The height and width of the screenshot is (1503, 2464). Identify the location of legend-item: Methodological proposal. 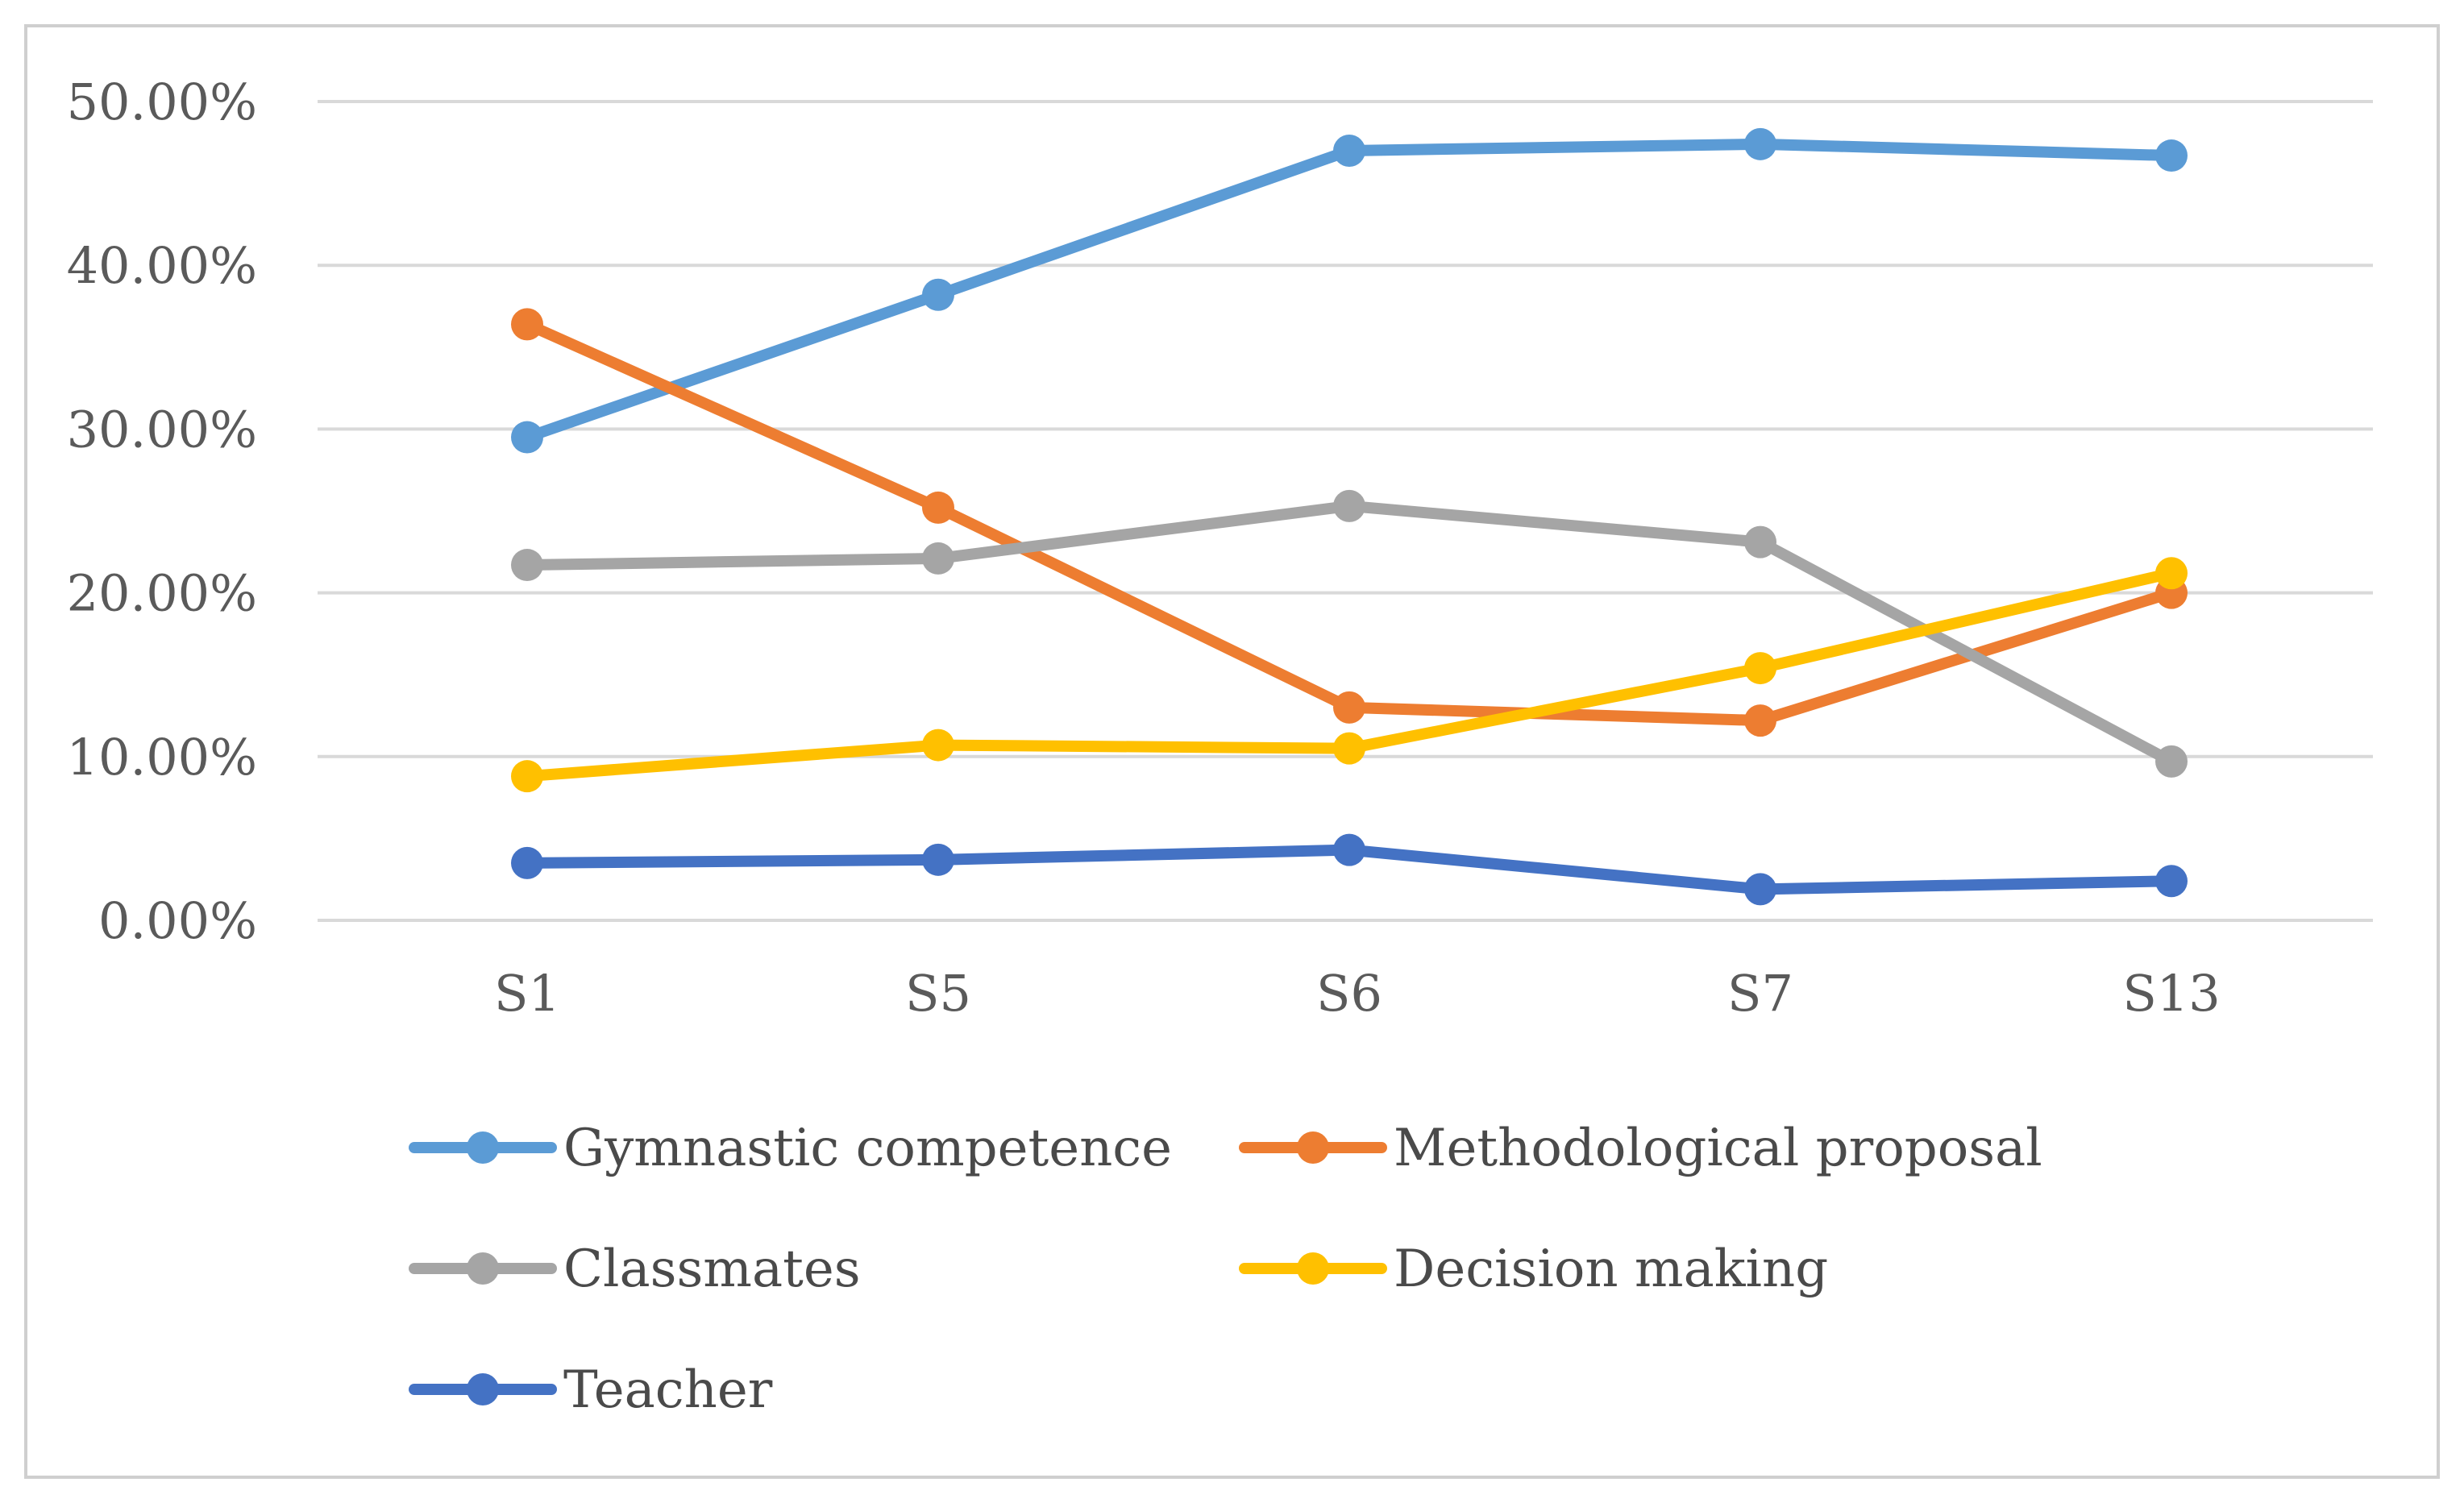
(1640, 1148).